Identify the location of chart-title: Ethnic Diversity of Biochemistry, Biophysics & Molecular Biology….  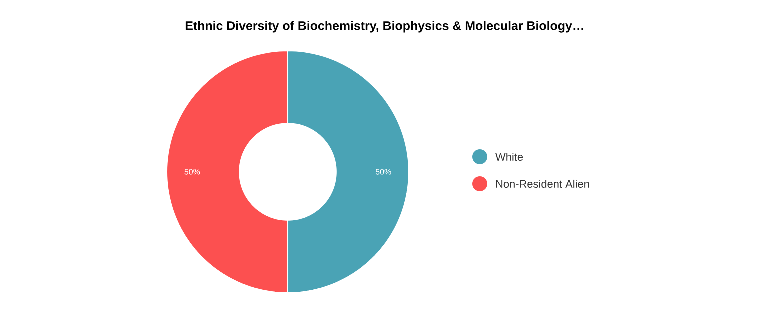
(385, 27).